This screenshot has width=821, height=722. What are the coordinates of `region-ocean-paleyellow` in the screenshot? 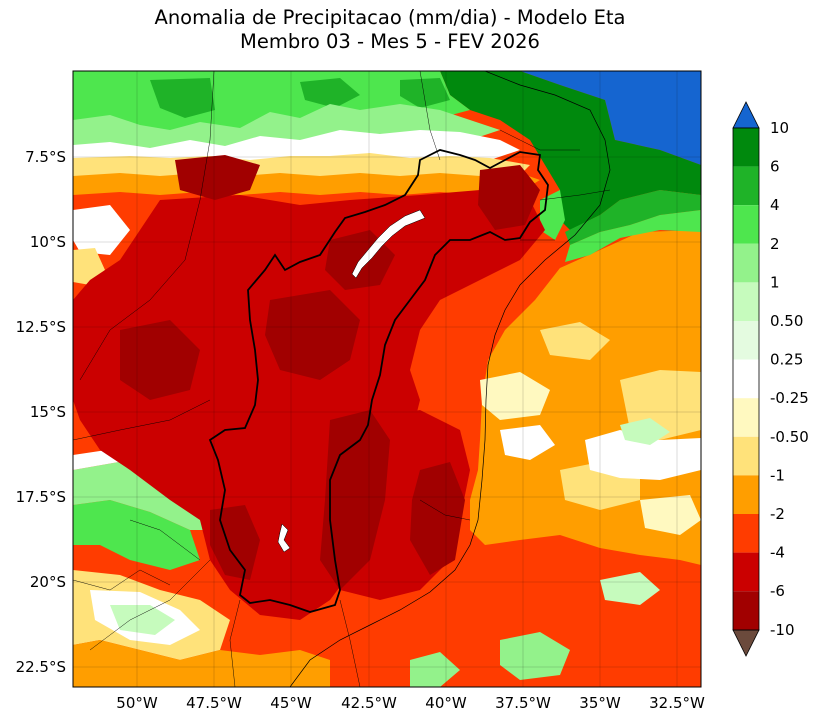 It's located at (590, 453).